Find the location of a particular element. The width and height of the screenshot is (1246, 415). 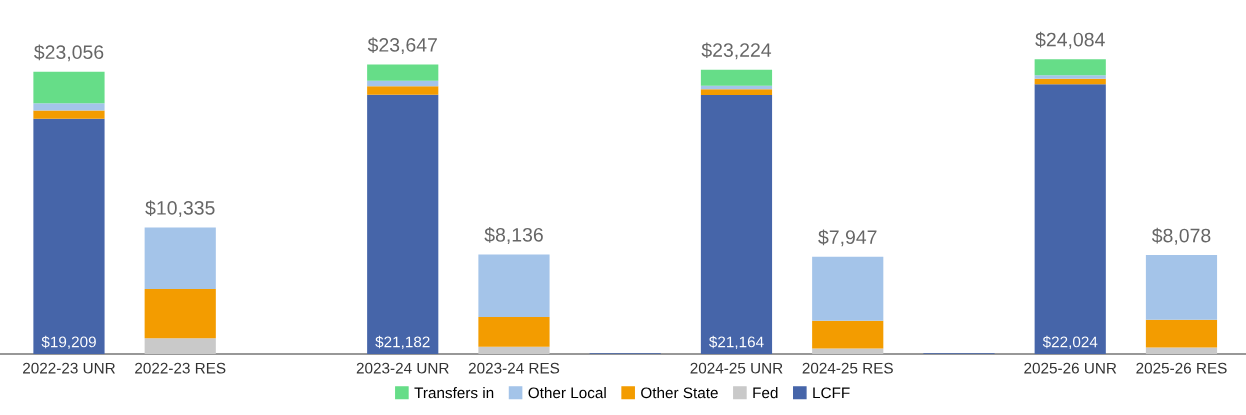

x-tick-label: 2022-23 RES is located at coordinates (180, 368).